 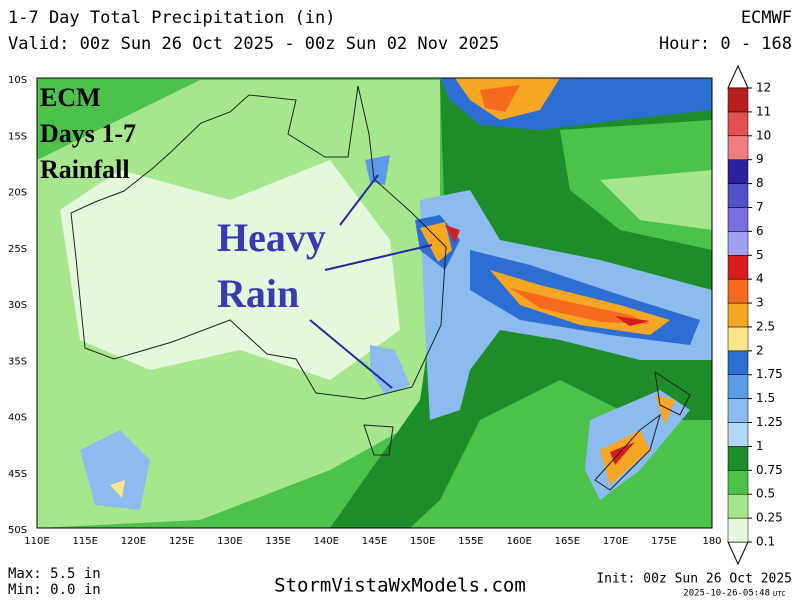 What do you see at coordinates (763, 88) in the screenshot?
I see `colorbar-label: 12` at bounding box center [763, 88].